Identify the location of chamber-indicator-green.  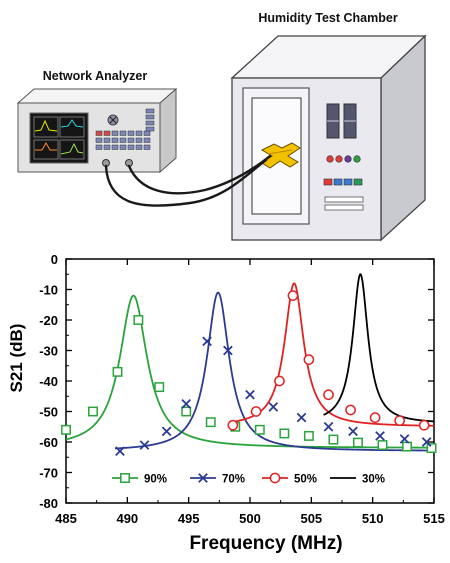
(357, 159).